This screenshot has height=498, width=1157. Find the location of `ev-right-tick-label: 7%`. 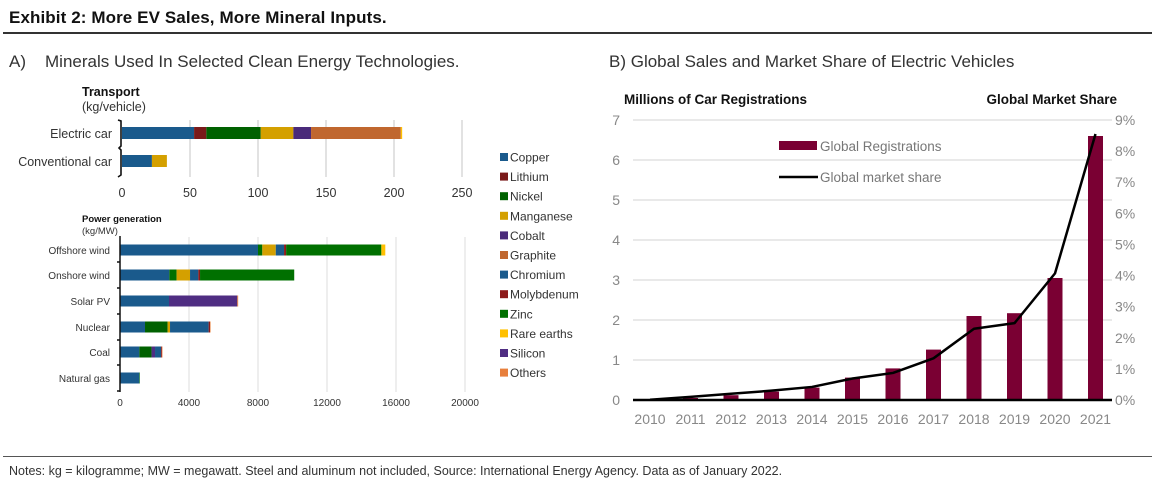

ev-right-tick-label: 7% is located at coordinates (1125, 182).